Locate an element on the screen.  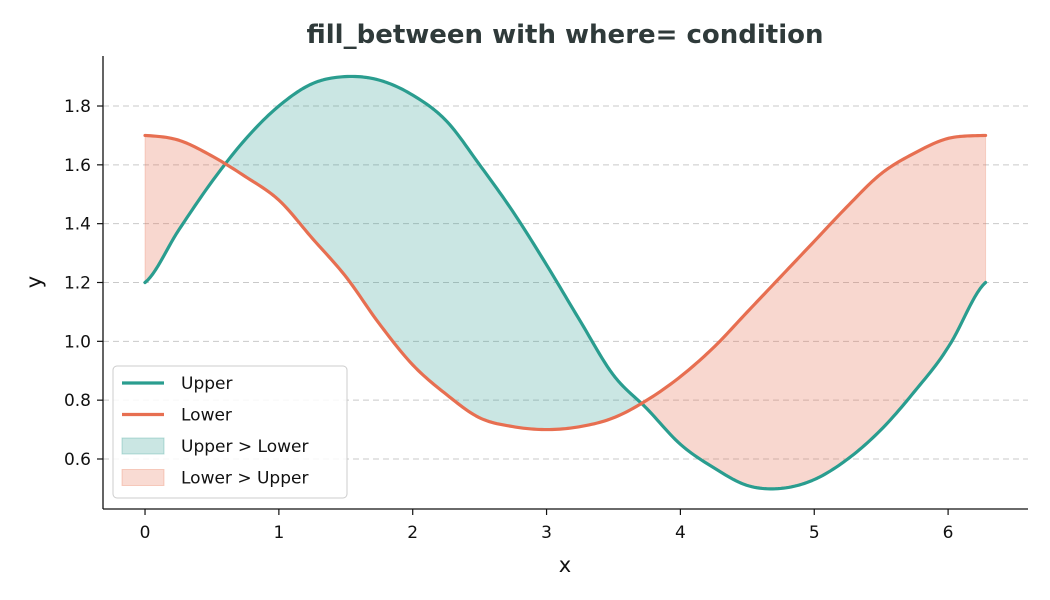
x-tick-label-4: 4 is located at coordinates (680, 533).